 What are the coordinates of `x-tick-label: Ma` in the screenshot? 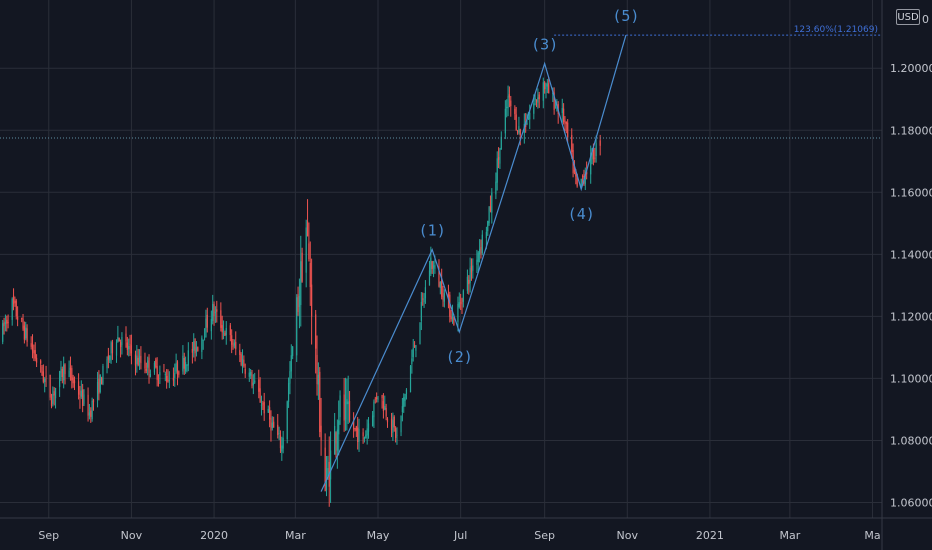 It's located at (872, 535).